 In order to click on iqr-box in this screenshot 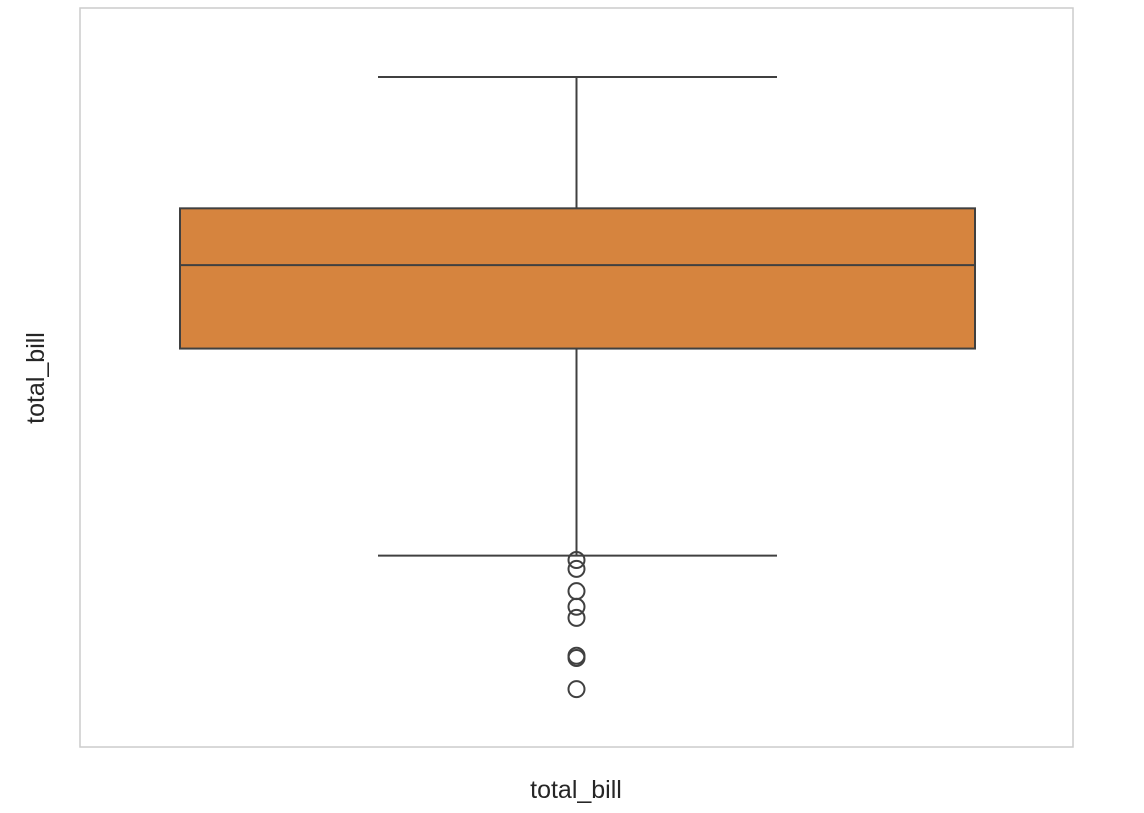, I will do `click(577, 278)`.